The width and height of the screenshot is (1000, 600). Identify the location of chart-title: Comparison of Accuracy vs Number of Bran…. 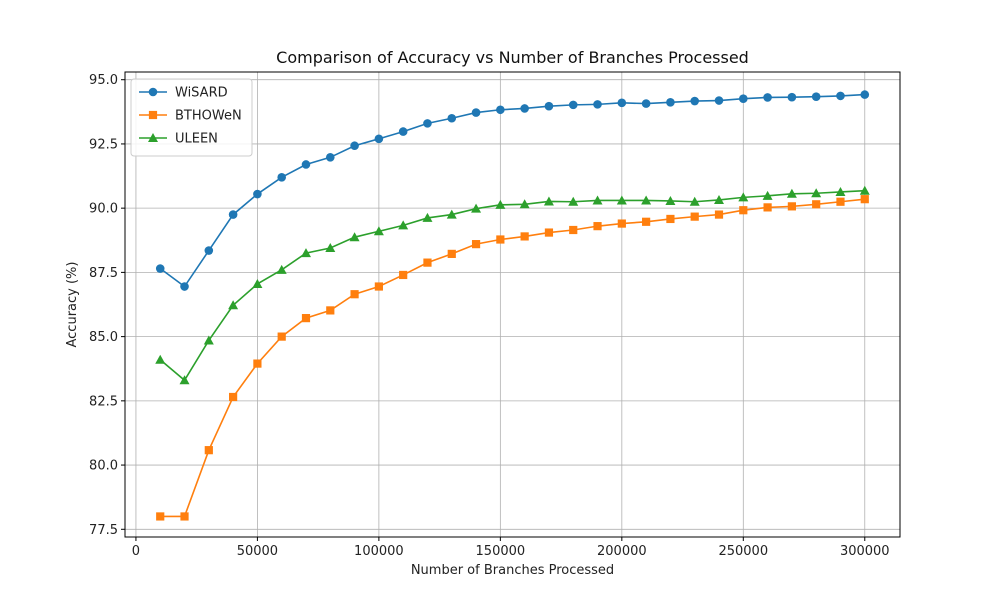
(512, 57).